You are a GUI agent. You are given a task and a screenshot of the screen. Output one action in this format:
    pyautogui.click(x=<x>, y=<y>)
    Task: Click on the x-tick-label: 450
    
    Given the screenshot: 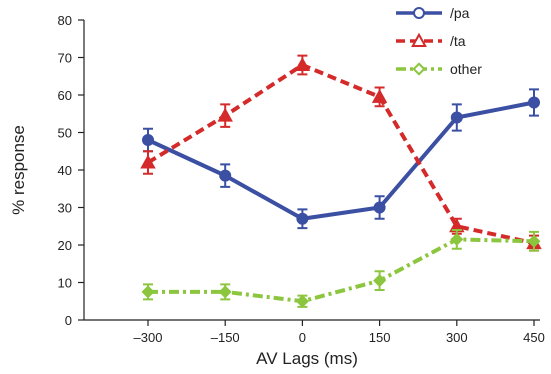 What is the action you would take?
    pyautogui.click(x=534, y=337)
    